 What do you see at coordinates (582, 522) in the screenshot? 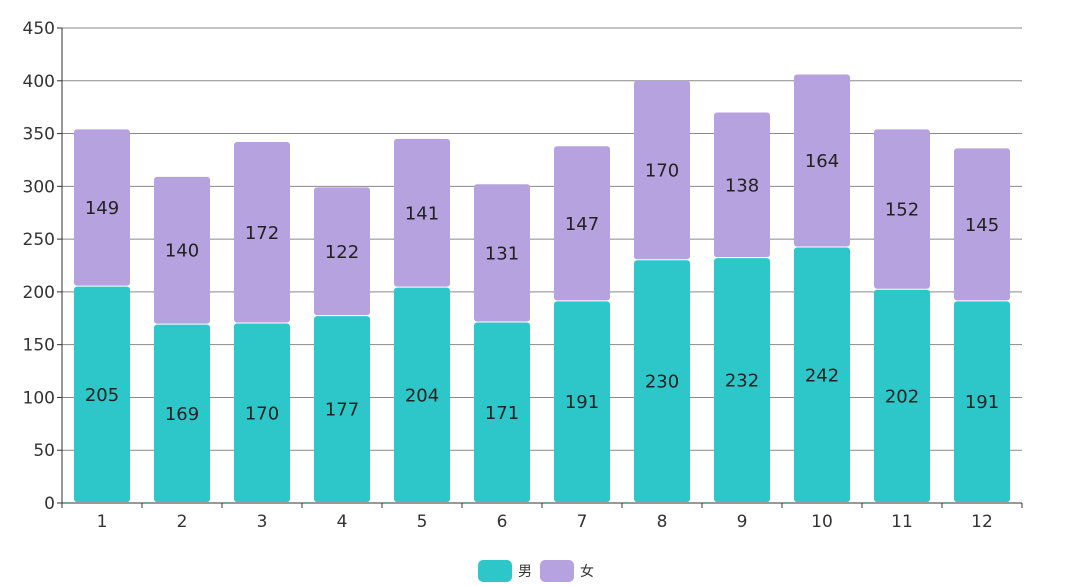
I see `x-tick-label: 7` at bounding box center [582, 522].